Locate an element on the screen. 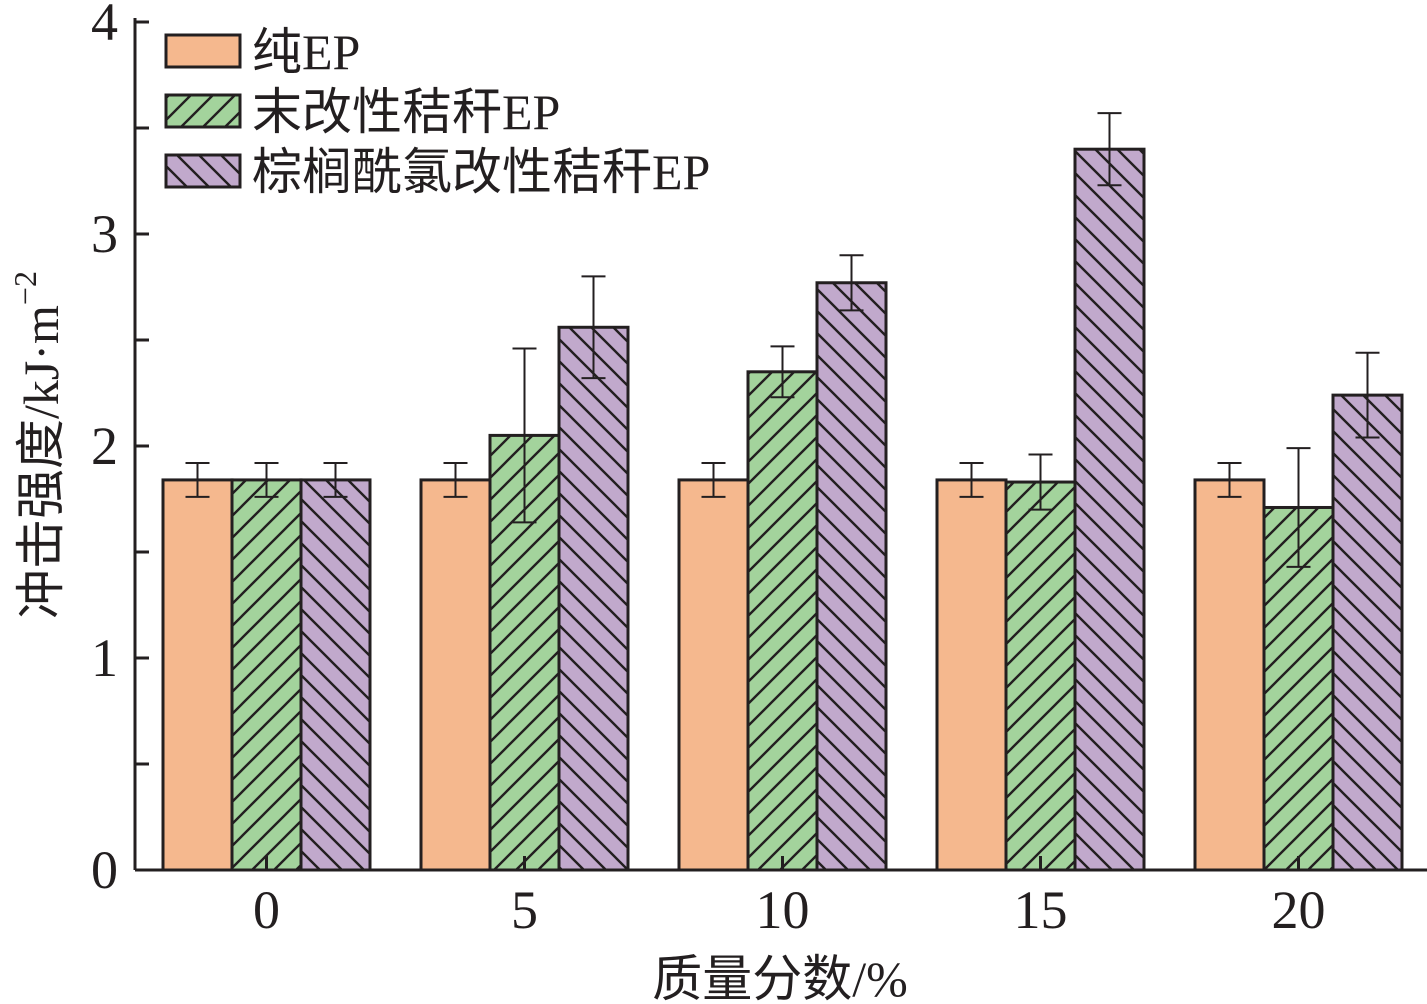  y-axis-title-main: 冲击强度/kJ·m is located at coordinates (41, 462).